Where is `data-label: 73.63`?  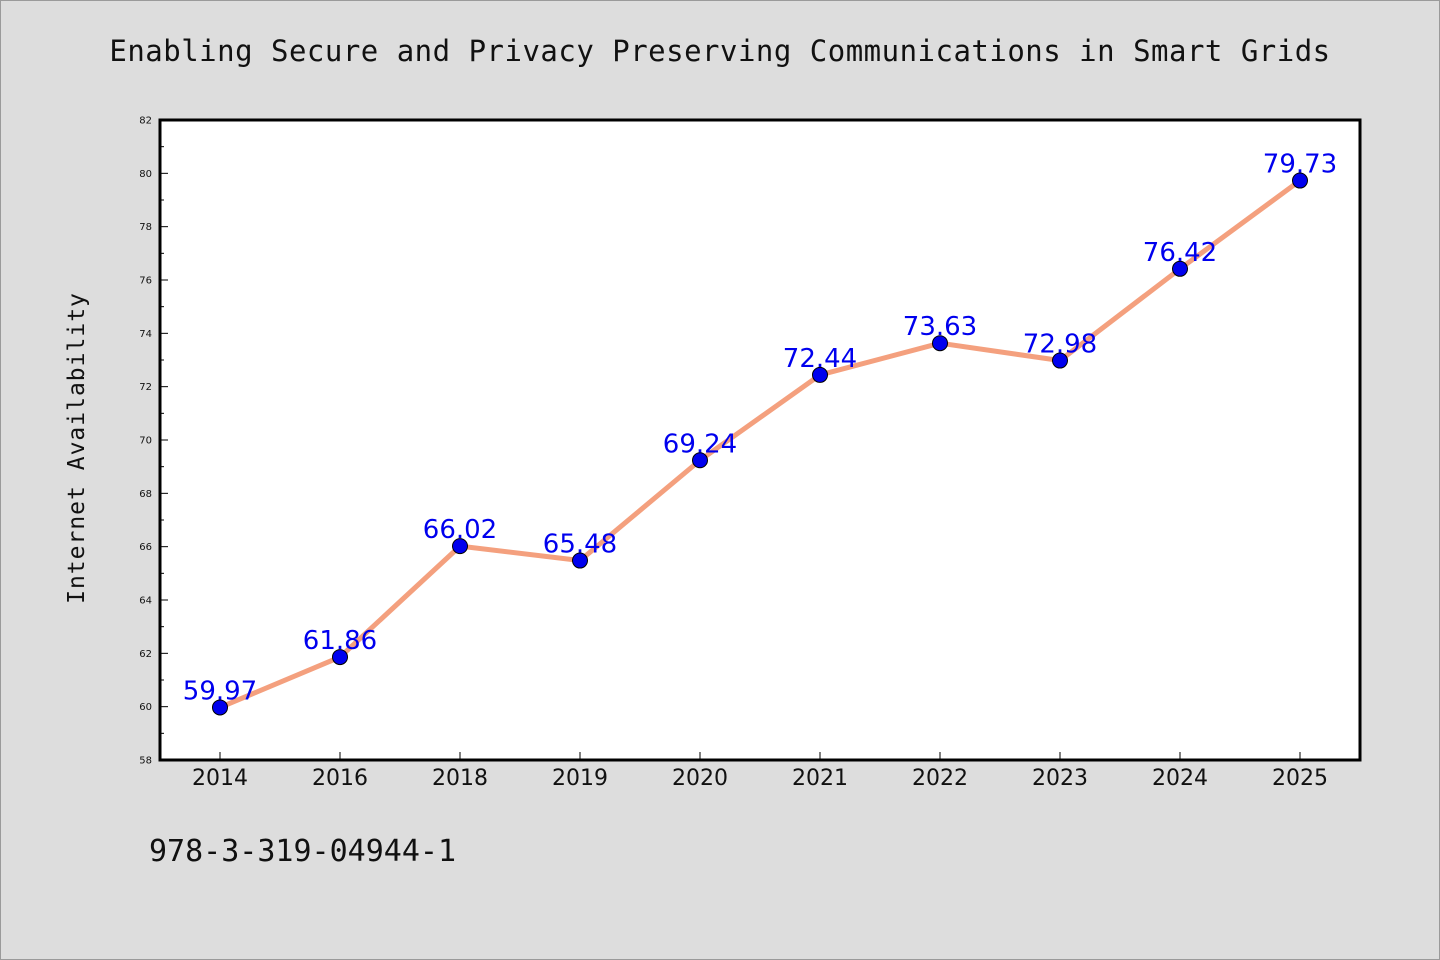
data-label: 73.63 is located at coordinates (940, 327).